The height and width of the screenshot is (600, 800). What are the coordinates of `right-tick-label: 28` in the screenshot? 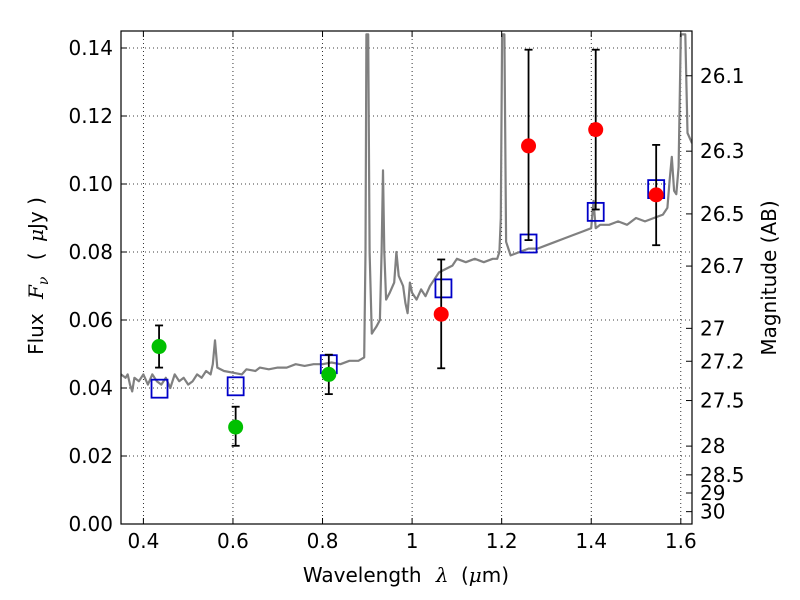 It's located at (712, 446).